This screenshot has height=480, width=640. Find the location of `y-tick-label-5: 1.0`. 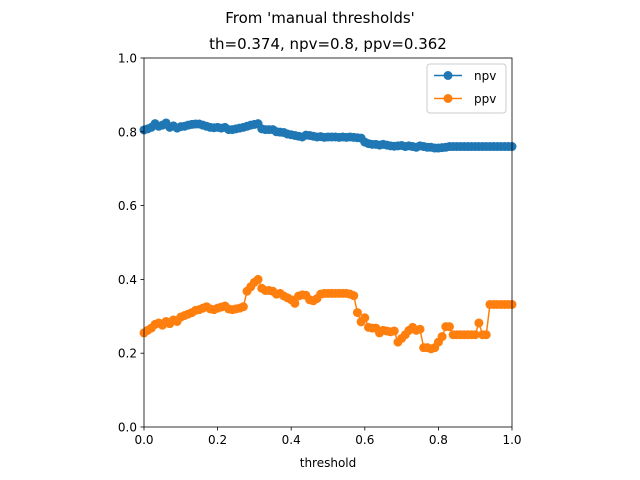

y-tick-label-5: 1.0 is located at coordinates (127, 59).